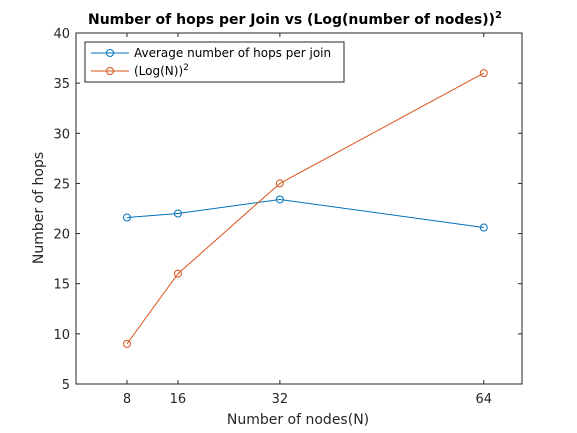 The image size is (577, 433). What do you see at coordinates (498, 15) in the screenshot?
I see `chart-title-superscript: 2` at bounding box center [498, 15].